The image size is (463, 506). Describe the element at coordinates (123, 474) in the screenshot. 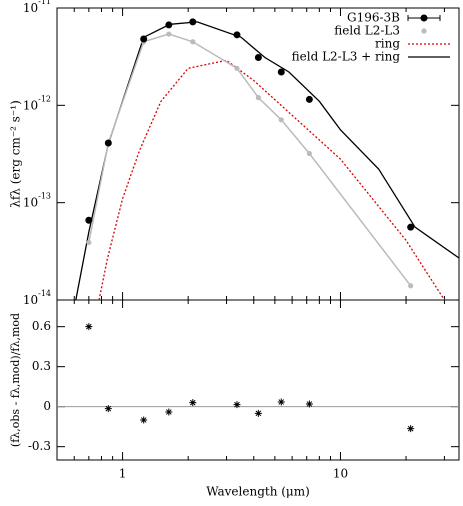

I see `x-tick-label: 1` at that location.